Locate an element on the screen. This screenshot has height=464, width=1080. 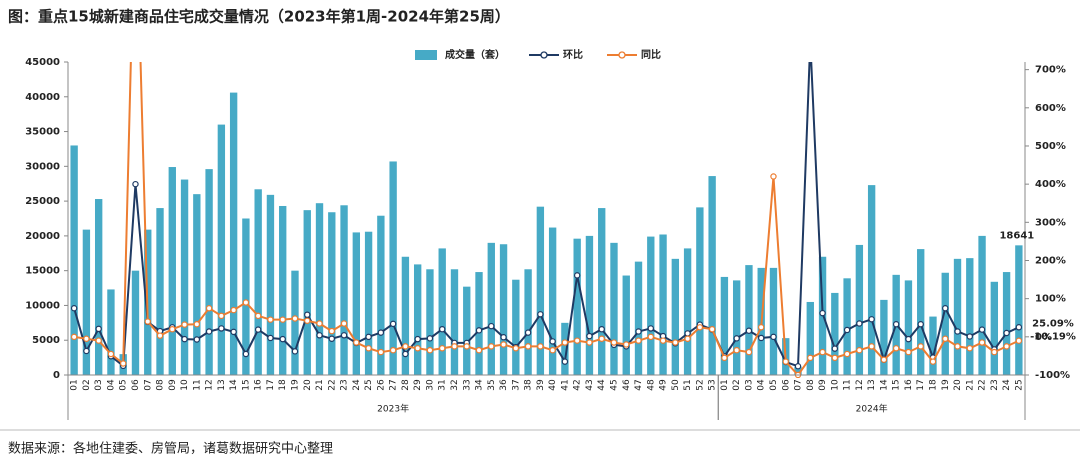
x-tick-label: 48 is located at coordinates (651, 385).